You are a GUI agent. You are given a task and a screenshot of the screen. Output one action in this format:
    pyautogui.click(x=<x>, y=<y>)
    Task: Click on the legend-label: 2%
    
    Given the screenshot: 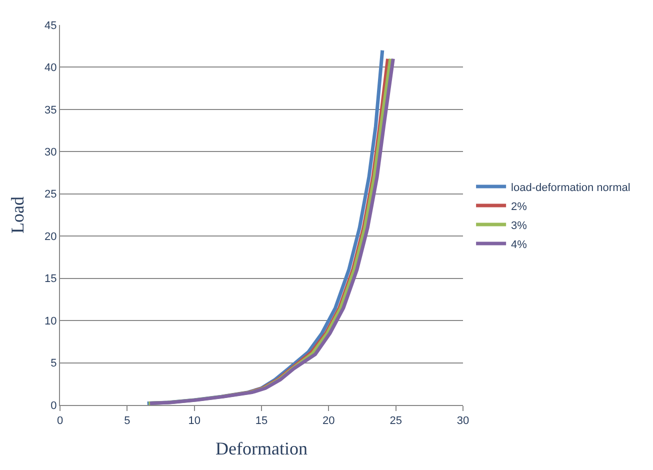 What is the action you would take?
    pyautogui.click(x=519, y=206)
    